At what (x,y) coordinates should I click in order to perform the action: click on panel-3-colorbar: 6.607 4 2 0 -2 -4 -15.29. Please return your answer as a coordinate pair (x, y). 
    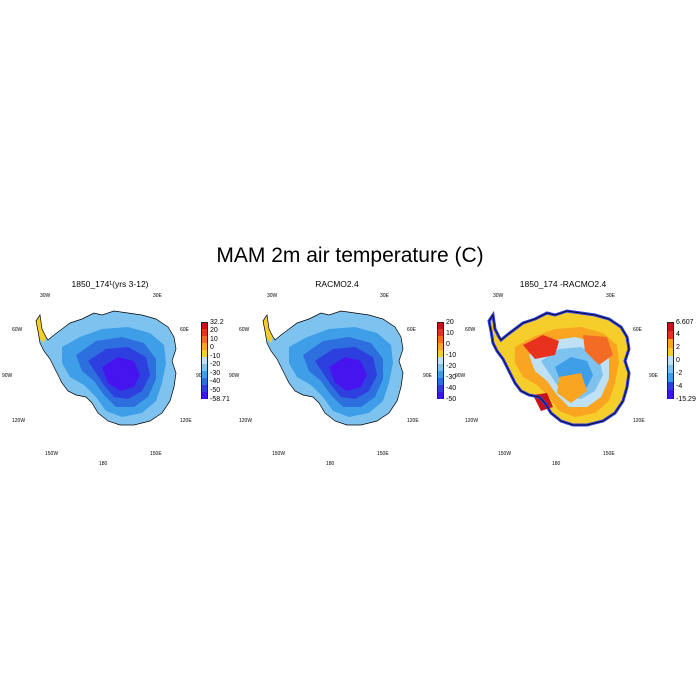
    Looking at the image, I should click on (681, 361).